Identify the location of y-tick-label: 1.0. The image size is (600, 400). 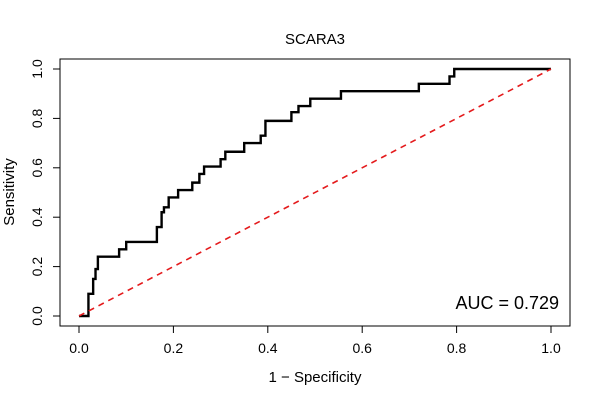
(37, 69).